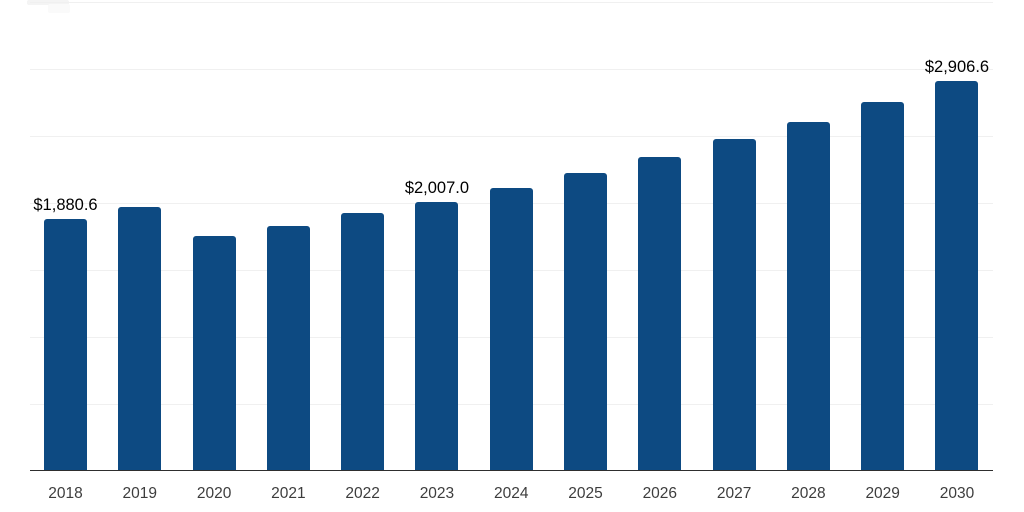 This screenshot has width=1024, height=512. Describe the element at coordinates (437, 187) in the screenshot. I see `data-label-2023: $2,007.0` at that location.